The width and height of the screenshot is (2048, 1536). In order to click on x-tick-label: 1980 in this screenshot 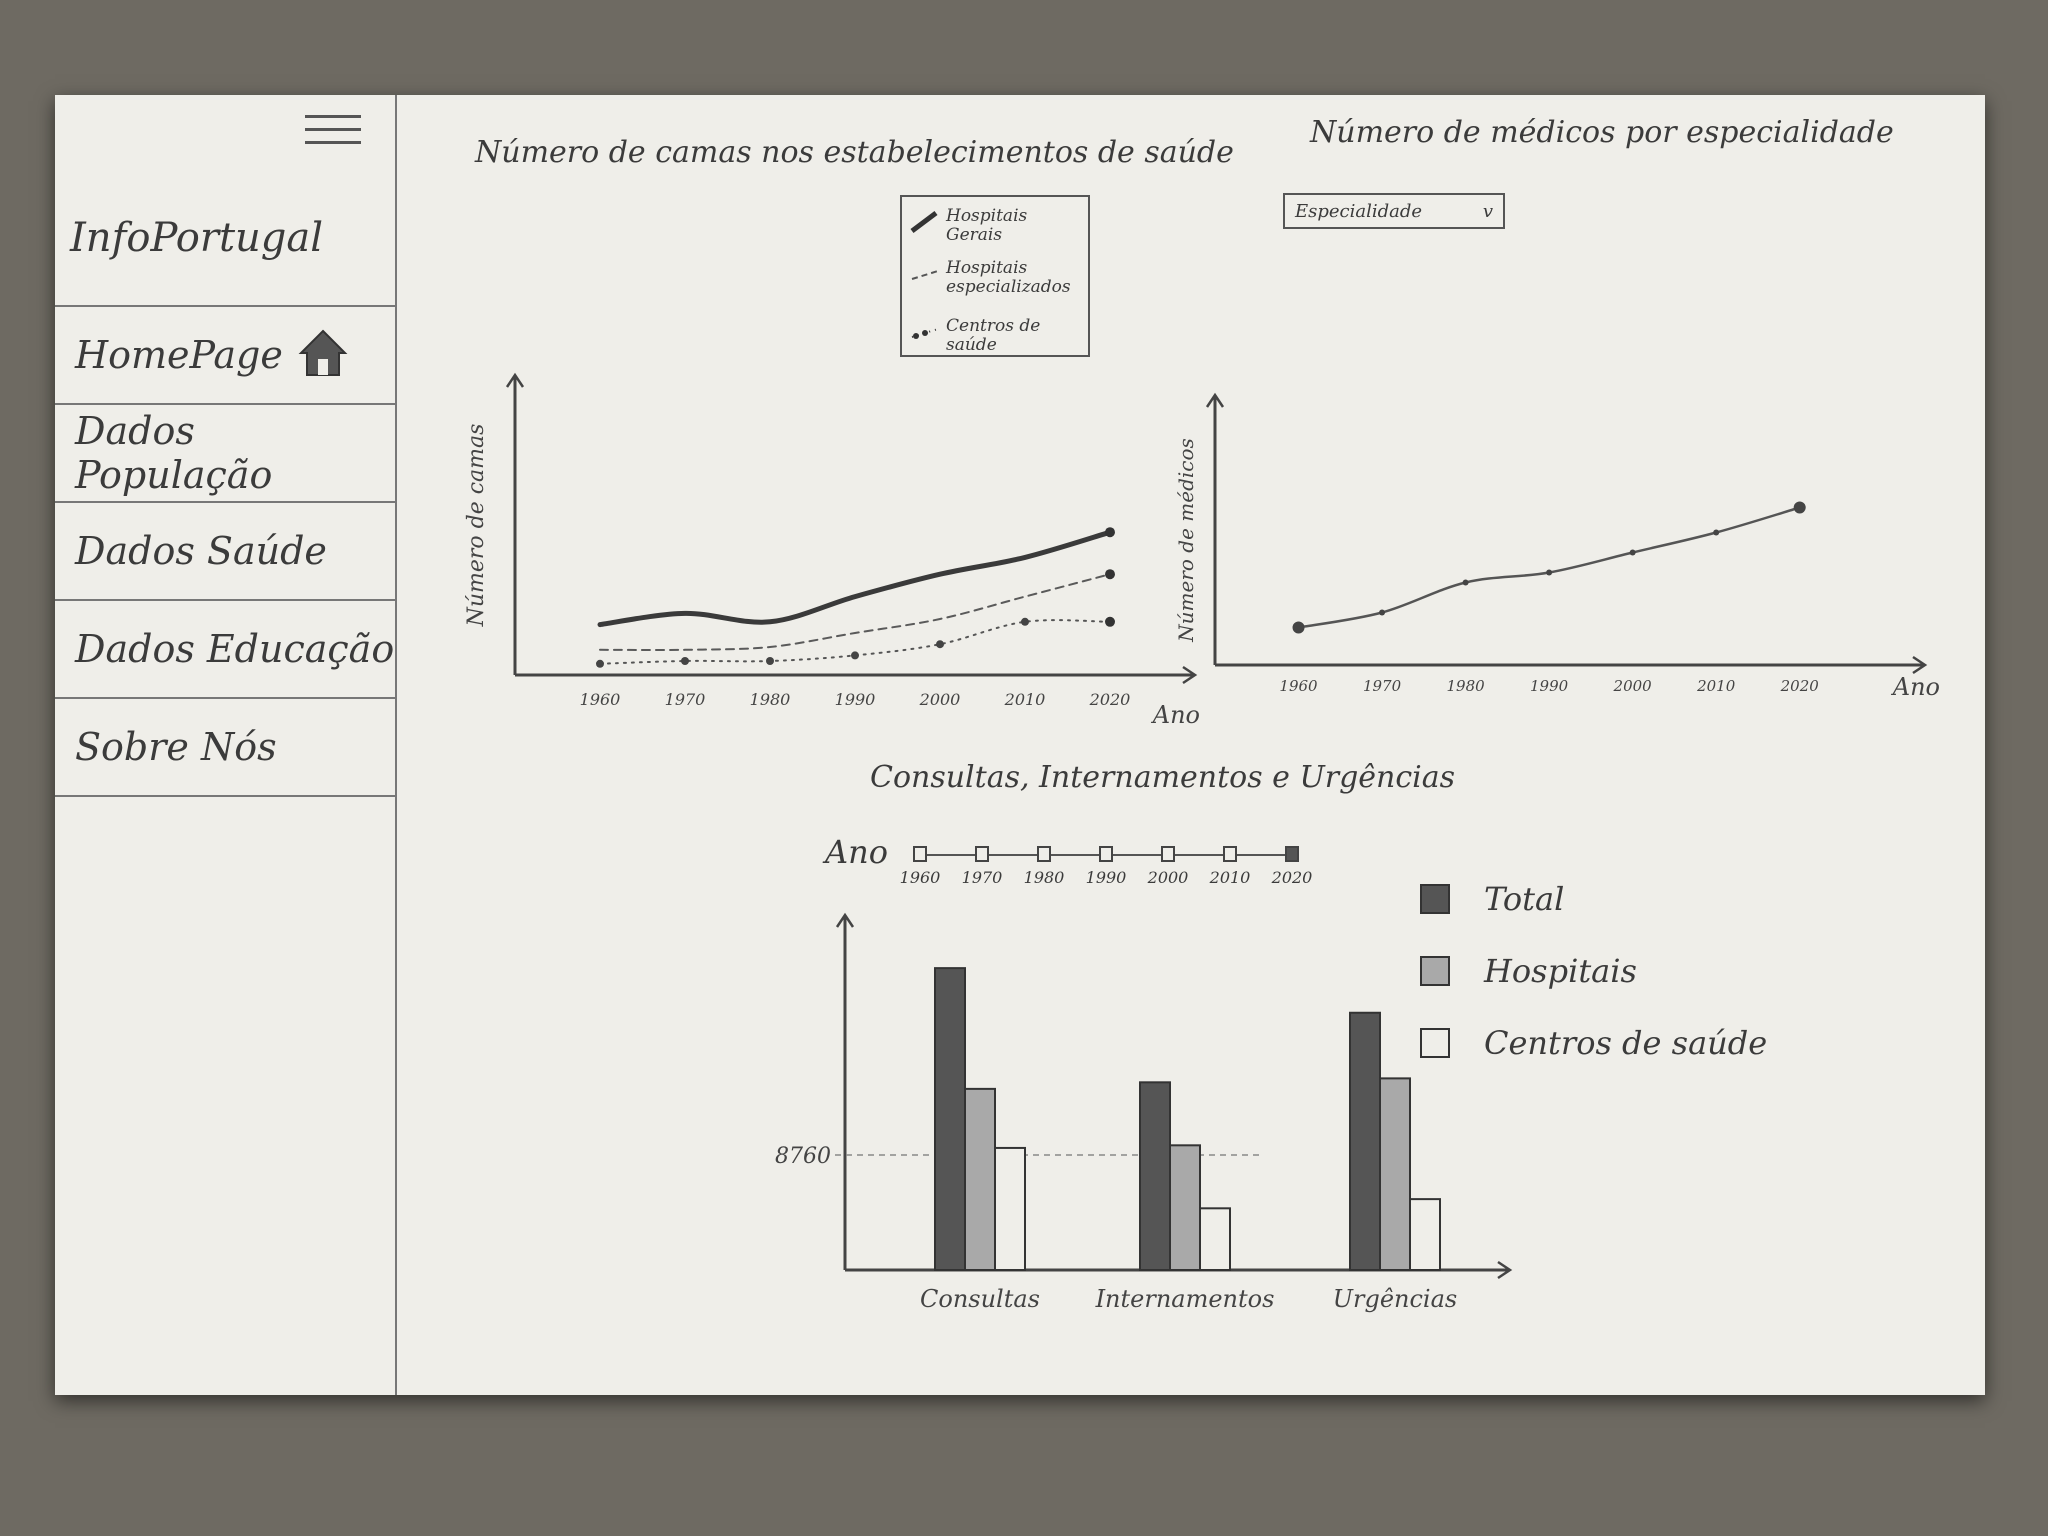, I will do `click(1465, 686)`.